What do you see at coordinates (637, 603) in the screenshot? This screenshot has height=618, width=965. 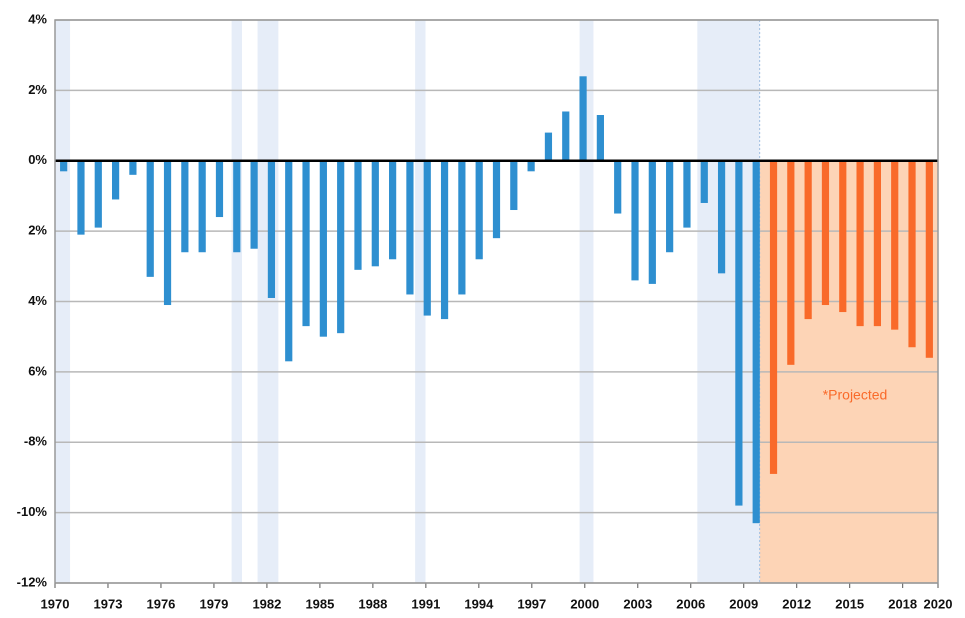 I see `x-tick-label: 2003` at bounding box center [637, 603].